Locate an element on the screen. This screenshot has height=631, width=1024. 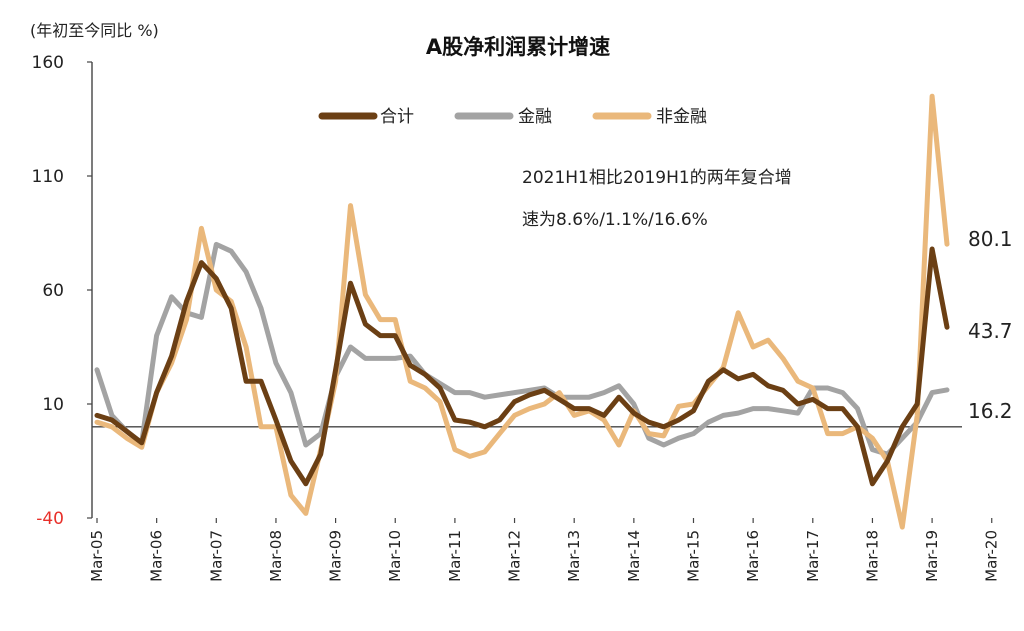
annotation-line-2: 速为8.6%/1.1%/16.6% is located at coordinates (615, 220).